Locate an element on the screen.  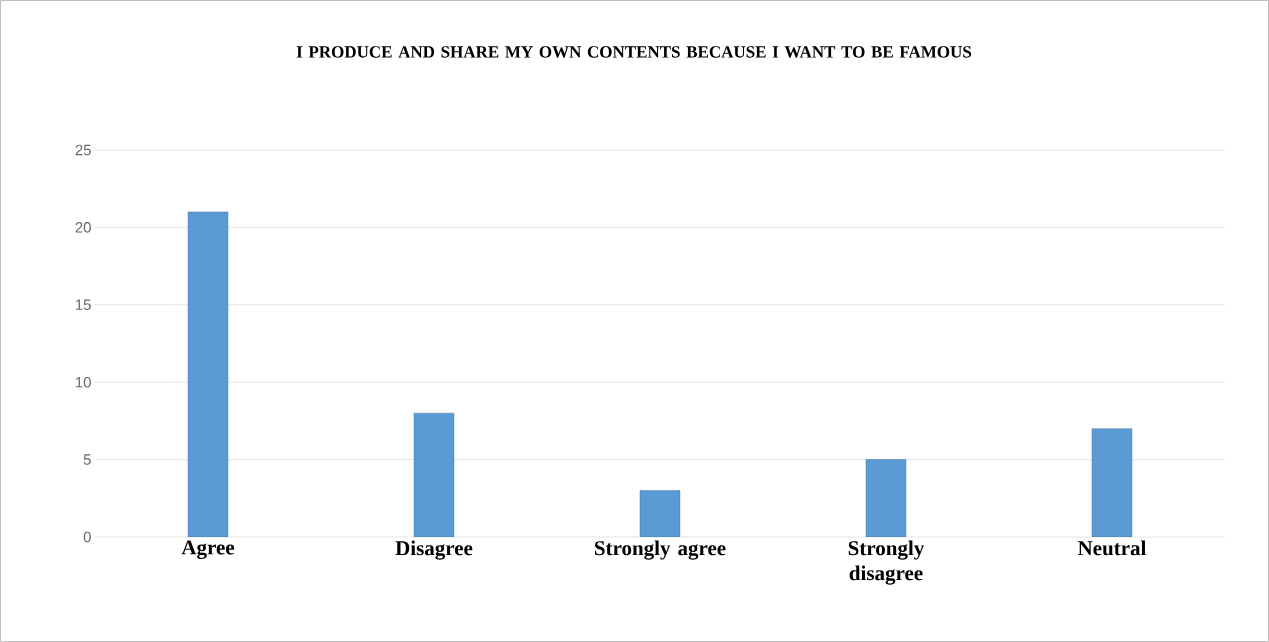
chart-title: I PRODUCE AND SHARE MY OWN CONTENTS BECAUSE I WANT TO BE FAMOUS is located at coordinates (634, 52).